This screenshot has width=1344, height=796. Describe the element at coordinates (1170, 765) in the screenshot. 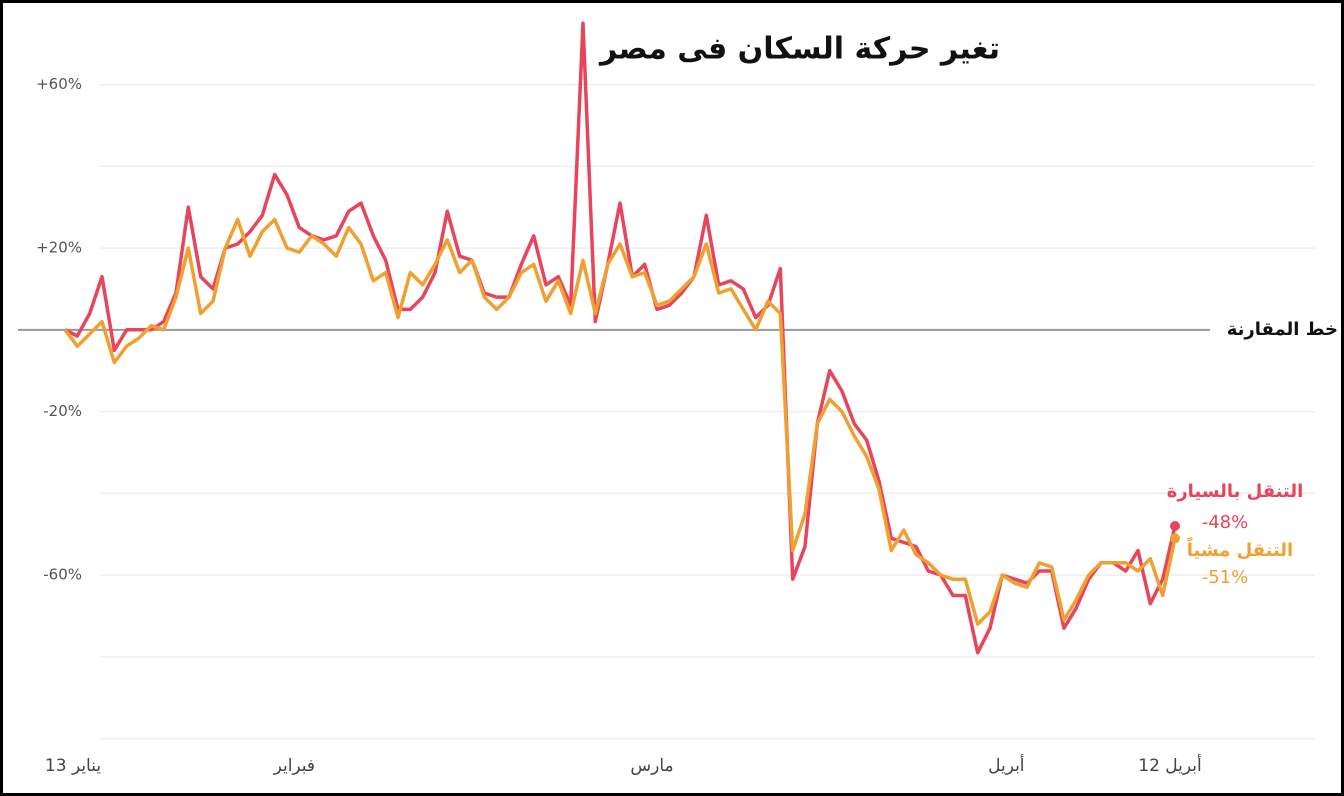

I see `x-tick-label: أبريل 12` at that location.